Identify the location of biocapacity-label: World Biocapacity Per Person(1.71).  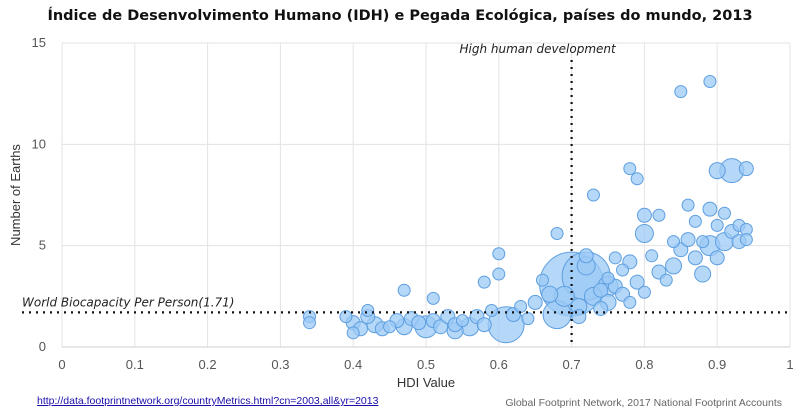
(128, 302).